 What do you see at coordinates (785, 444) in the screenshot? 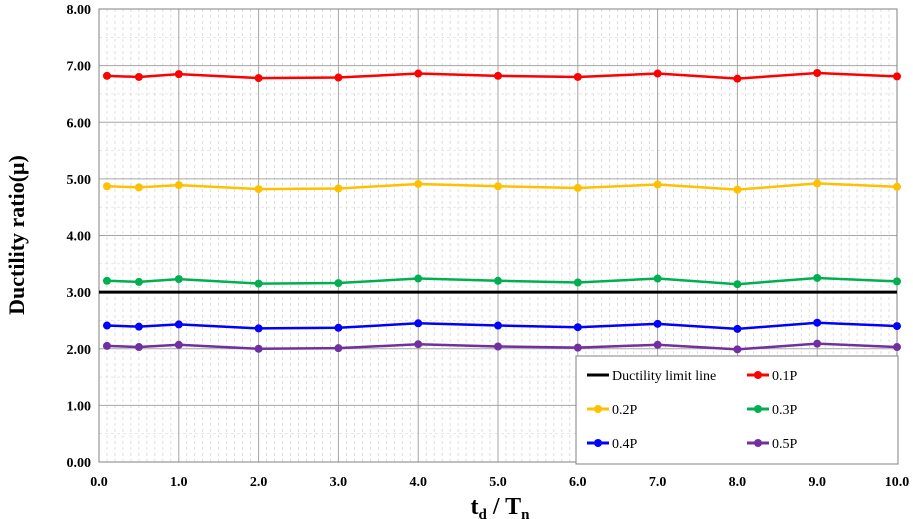
I see `legend-label-0.5p: 0.5P` at bounding box center [785, 444].